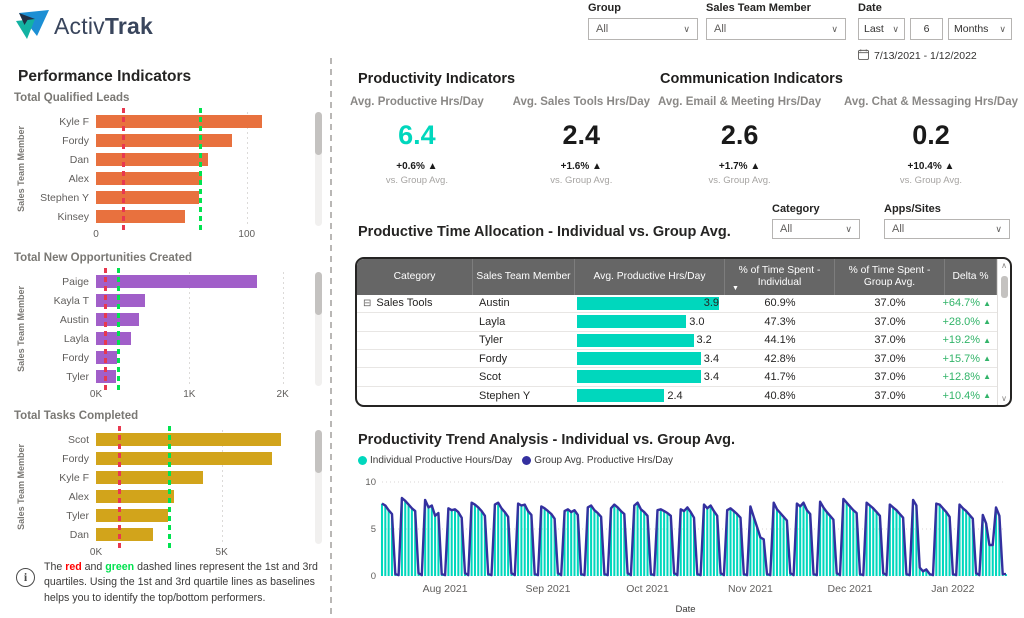  What do you see at coordinates (189, 394) in the screenshot?
I see `x-tick-label: 1K` at bounding box center [189, 394].